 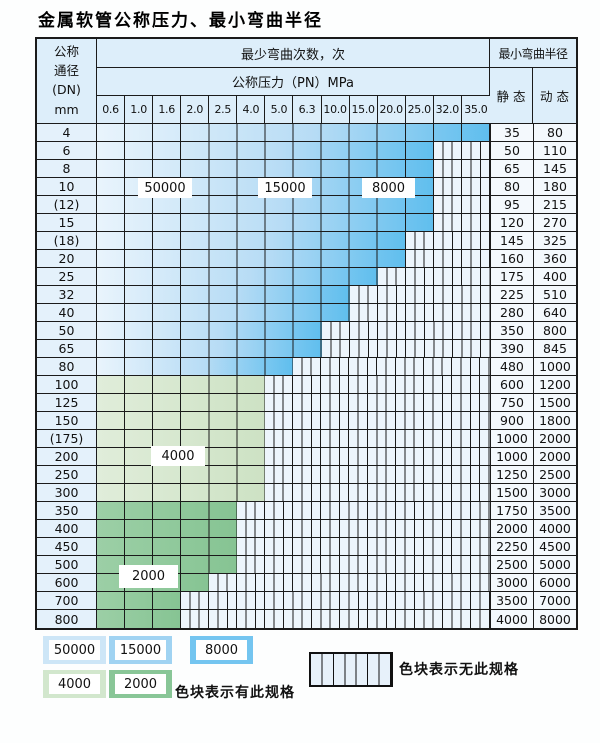 I want to click on pressure-col-header: 35.0, so click(x=476, y=109).